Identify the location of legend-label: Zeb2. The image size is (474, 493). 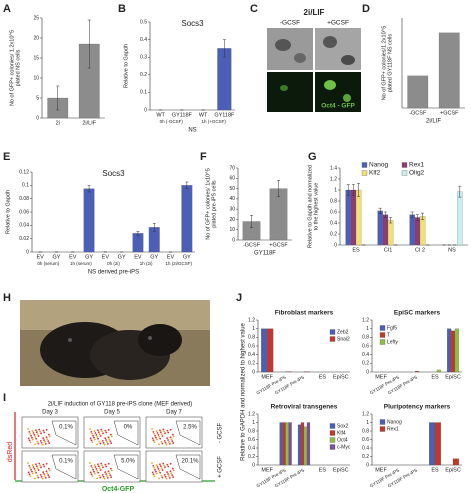
(343, 332).